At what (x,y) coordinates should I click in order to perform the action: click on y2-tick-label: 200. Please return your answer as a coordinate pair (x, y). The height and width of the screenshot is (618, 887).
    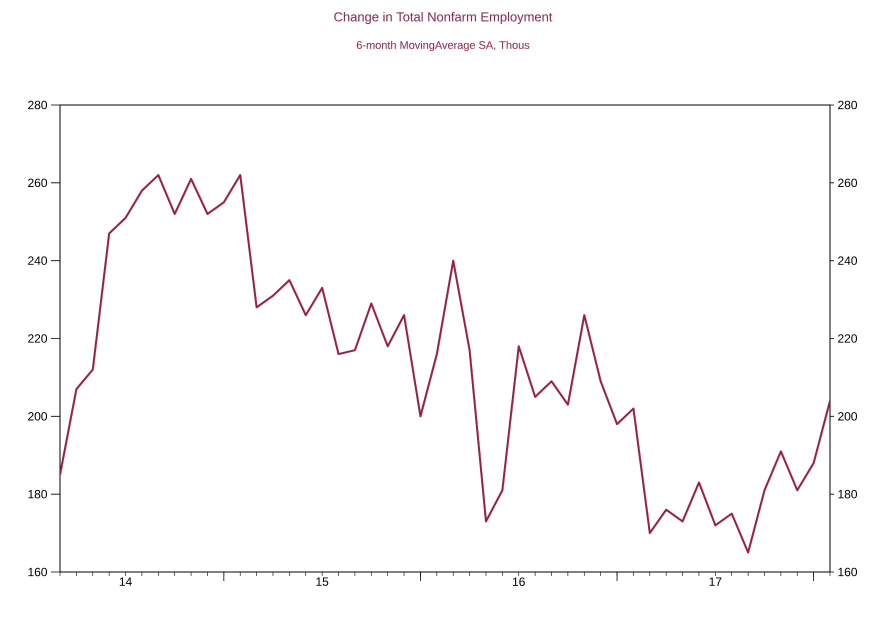
    Looking at the image, I should click on (848, 416).